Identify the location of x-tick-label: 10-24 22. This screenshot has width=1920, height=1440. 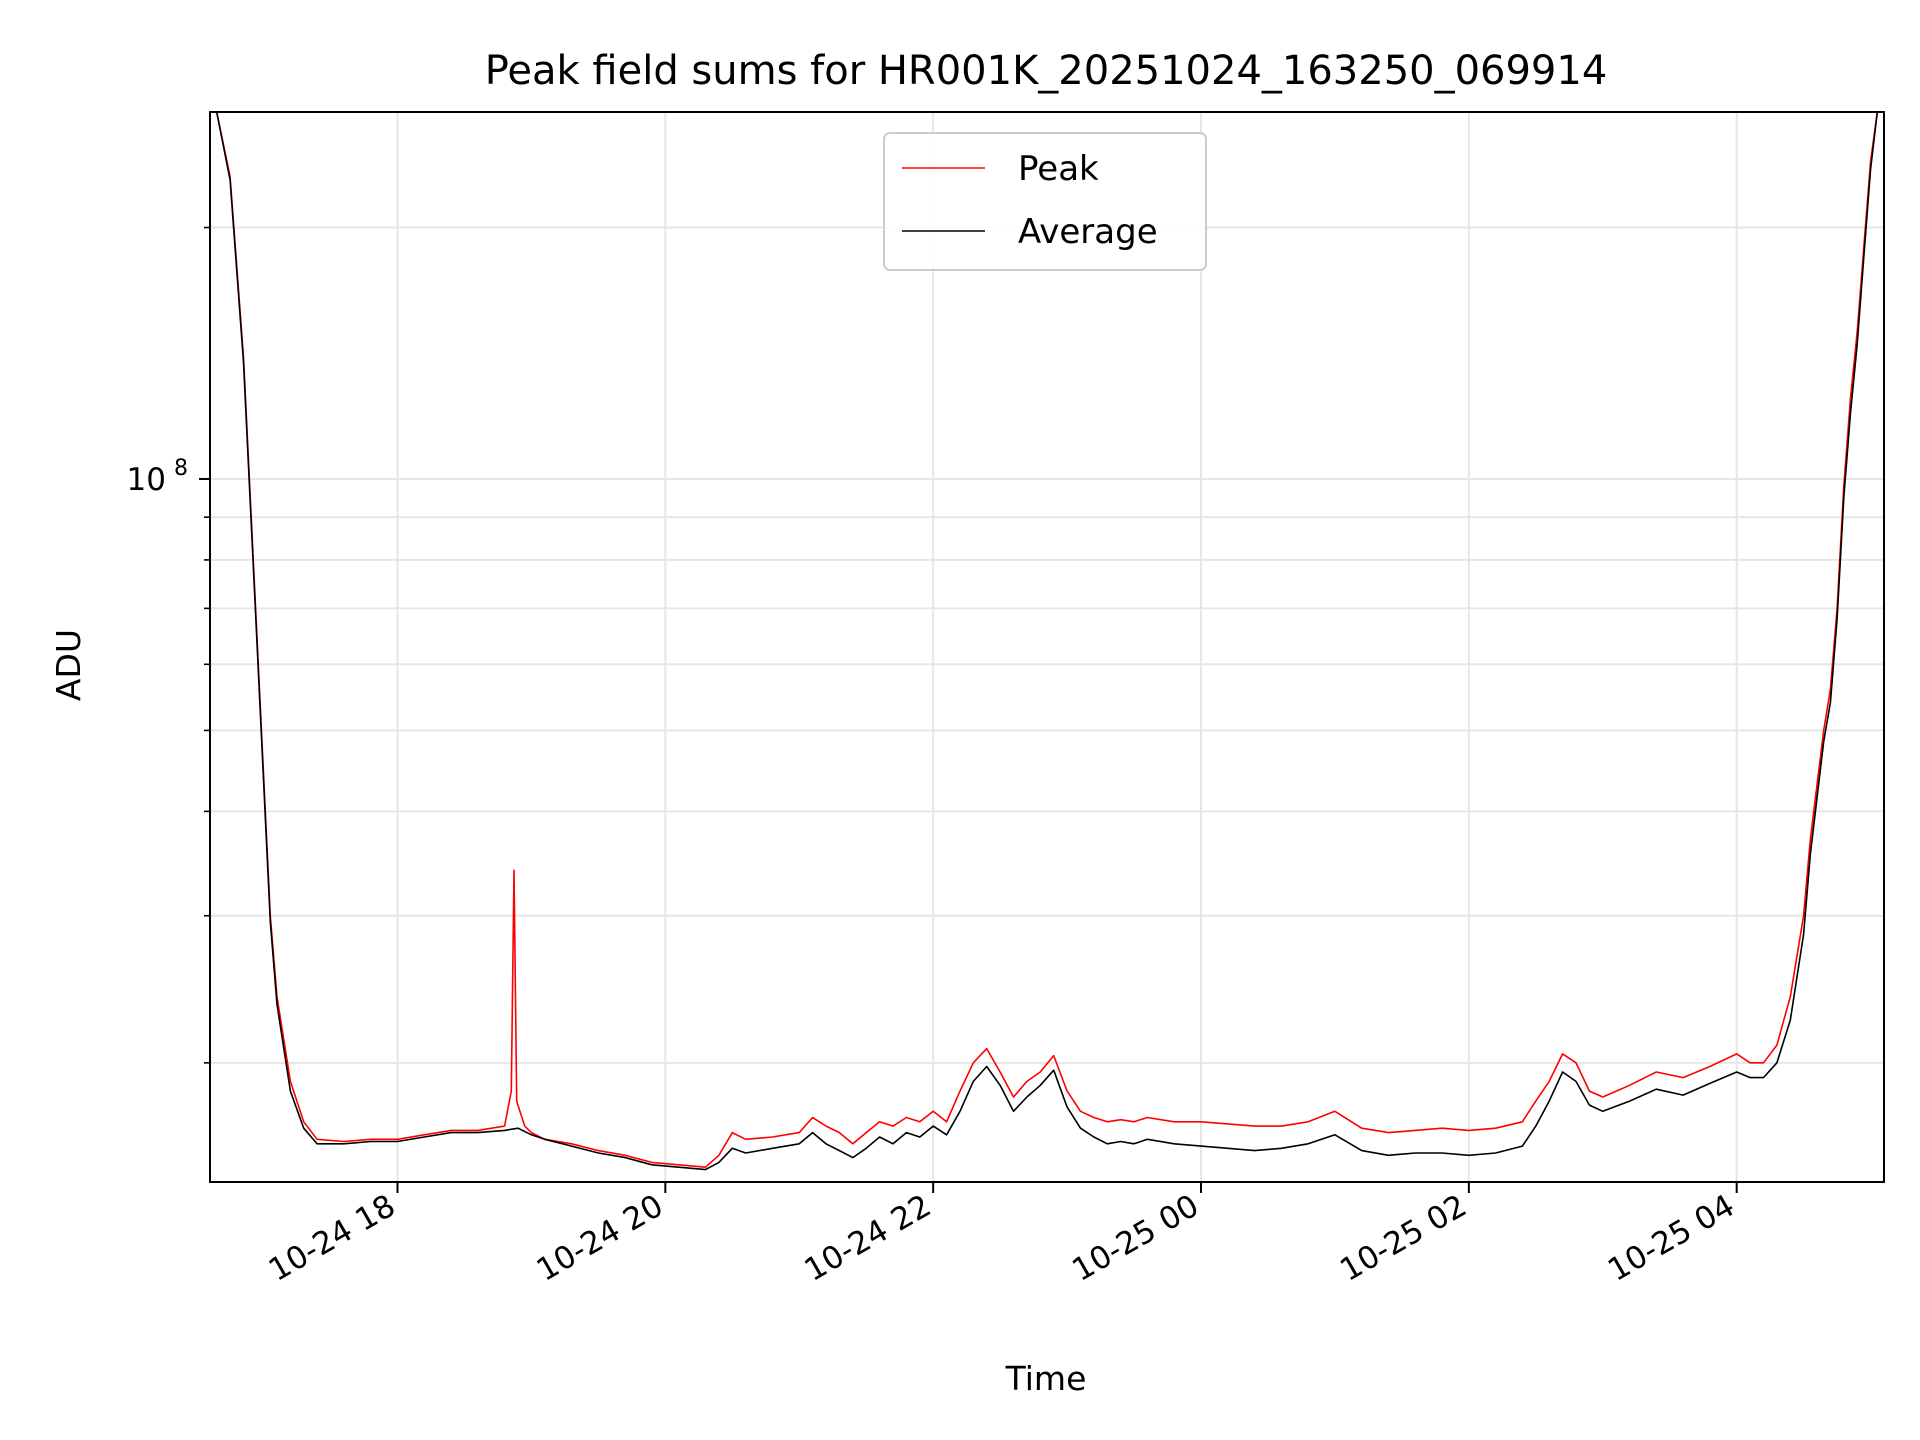
(867, 1238).